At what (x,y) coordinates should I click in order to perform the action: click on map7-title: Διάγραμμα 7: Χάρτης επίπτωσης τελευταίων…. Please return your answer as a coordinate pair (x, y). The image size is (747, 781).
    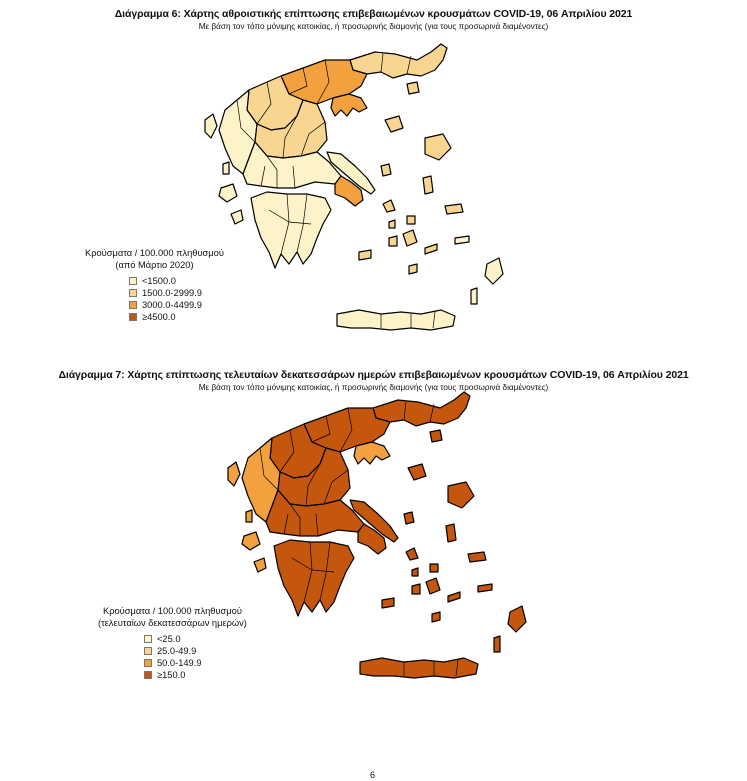
    Looking at the image, I should click on (373, 375).